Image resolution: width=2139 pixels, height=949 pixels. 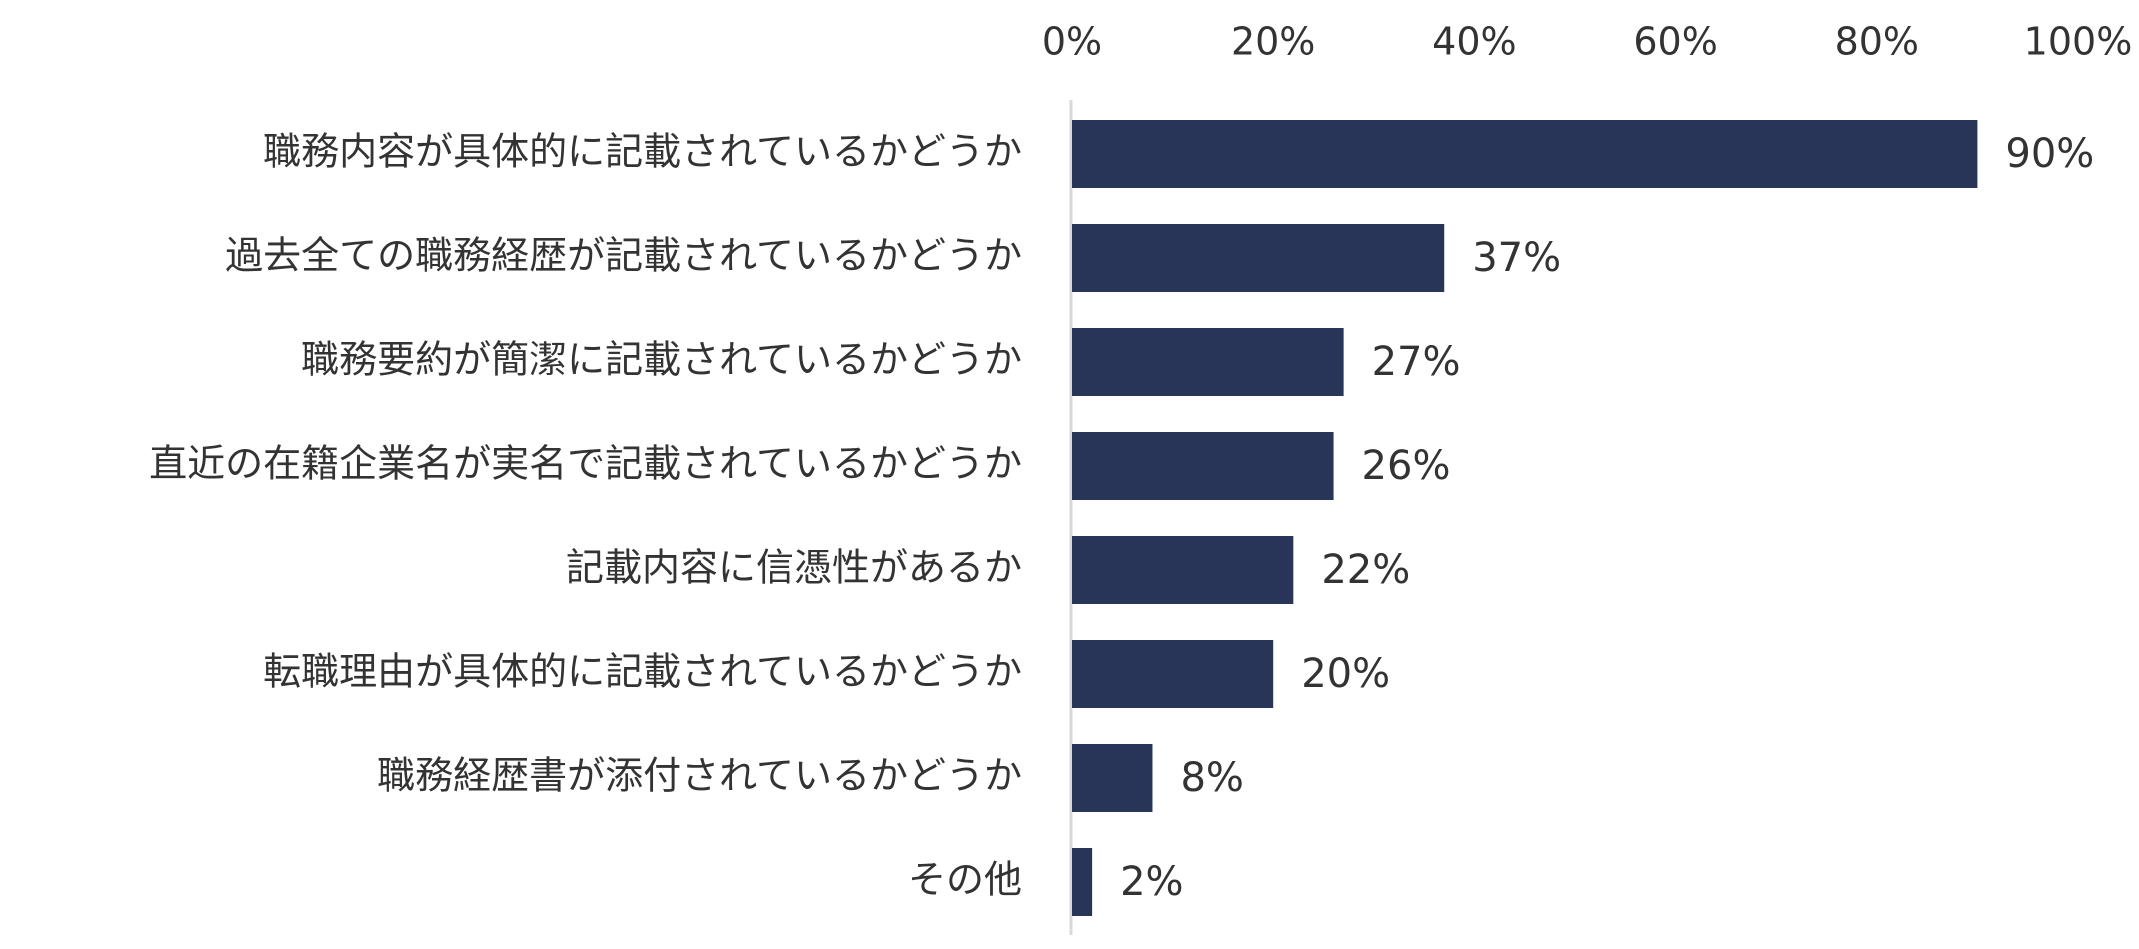 What do you see at coordinates (1211, 778) in the screenshot?
I see `data-label-7: 8%` at bounding box center [1211, 778].